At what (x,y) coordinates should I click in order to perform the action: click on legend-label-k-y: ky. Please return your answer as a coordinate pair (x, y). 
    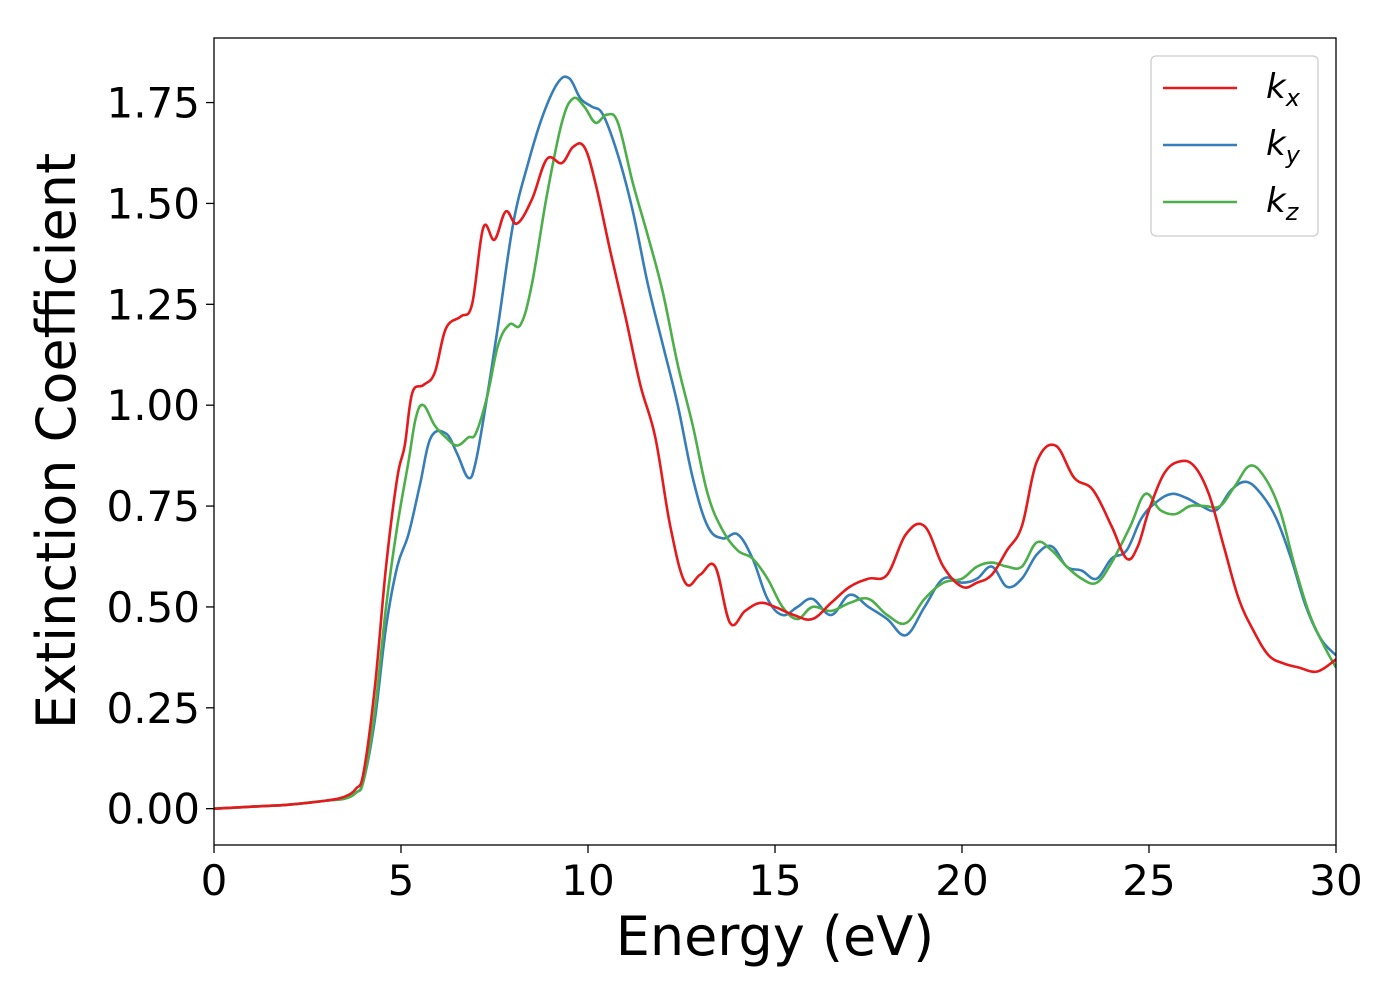
    Looking at the image, I should click on (1283, 146).